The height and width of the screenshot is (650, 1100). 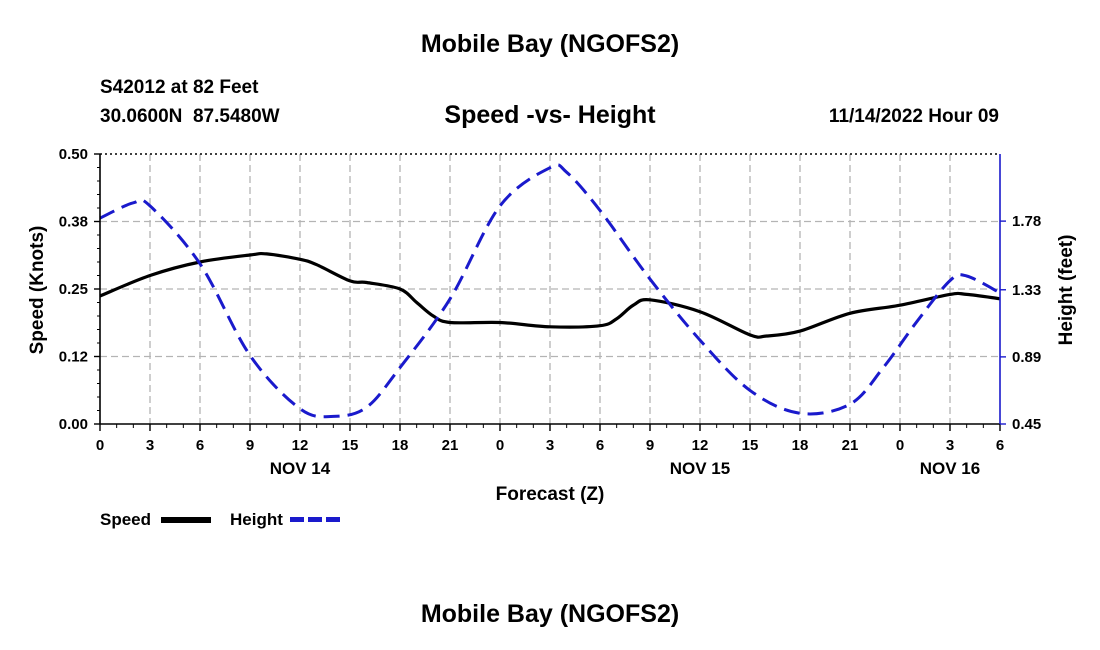 What do you see at coordinates (1026, 357) in the screenshot?
I see `y2-tick-label: 0.89` at bounding box center [1026, 357].